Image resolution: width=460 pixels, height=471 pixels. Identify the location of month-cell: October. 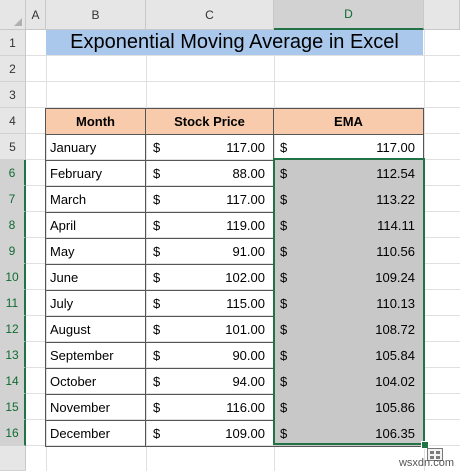
(95, 381).